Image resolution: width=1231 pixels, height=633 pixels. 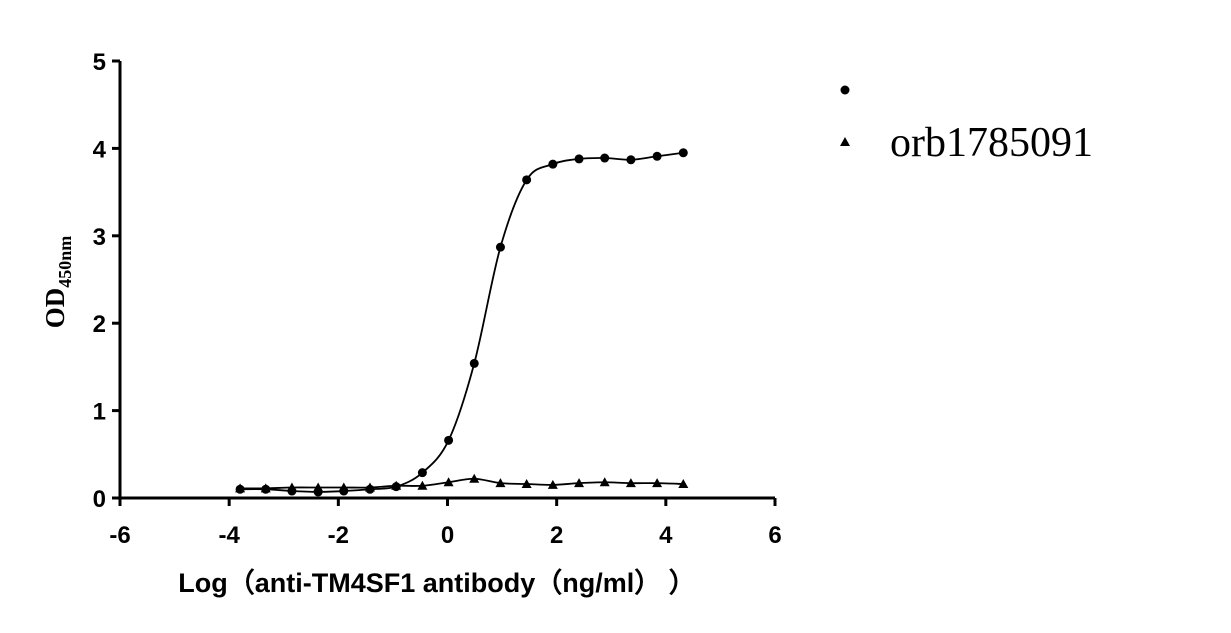 I want to click on y-tick-label: 1, so click(x=99, y=412).